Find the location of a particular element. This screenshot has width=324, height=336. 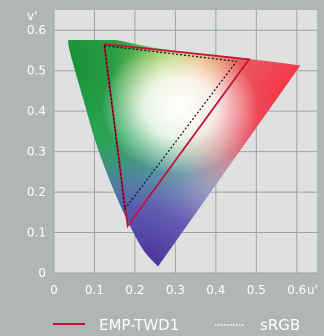

legend: EMP-TWD1 sRGB is located at coordinates (176, 325).